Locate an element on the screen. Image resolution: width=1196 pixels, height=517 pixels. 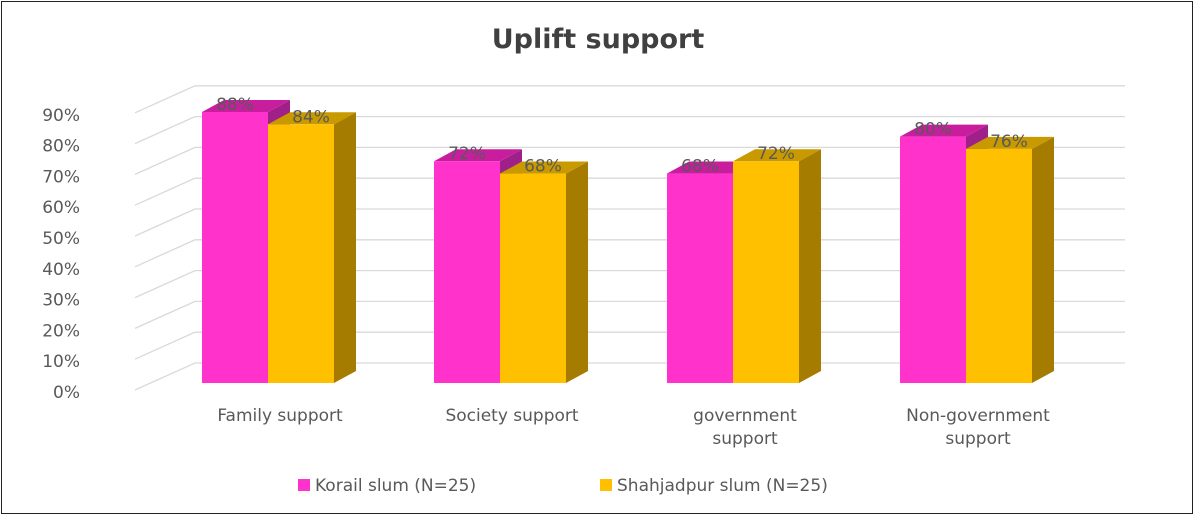
x-tick-label: Family support is located at coordinates (280, 416).